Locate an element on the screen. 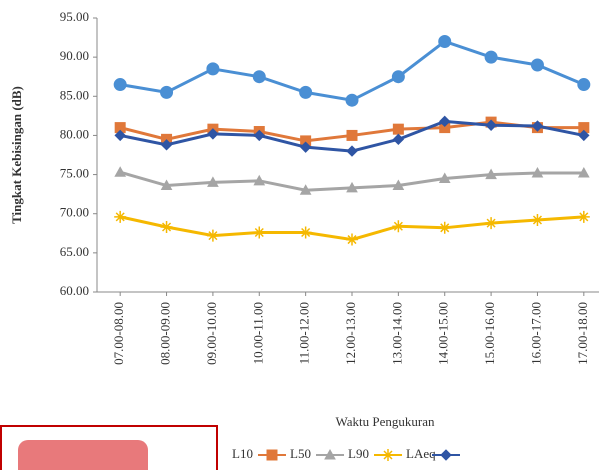 The width and height of the screenshot is (599, 470). y-tick-label: 60.00 is located at coordinates (74, 290).